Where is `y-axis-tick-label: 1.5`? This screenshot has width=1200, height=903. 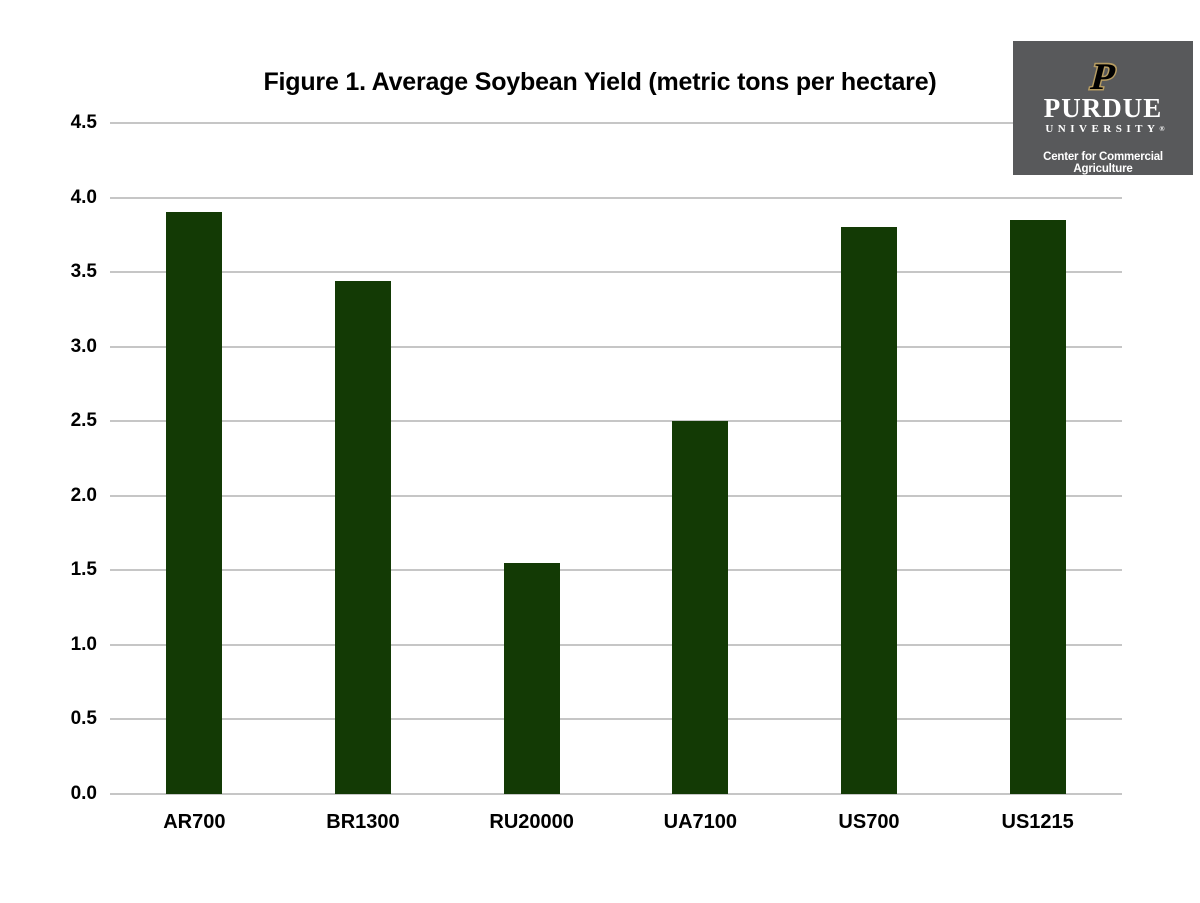 y-axis-tick-label: 1.5 is located at coordinates (83, 570).